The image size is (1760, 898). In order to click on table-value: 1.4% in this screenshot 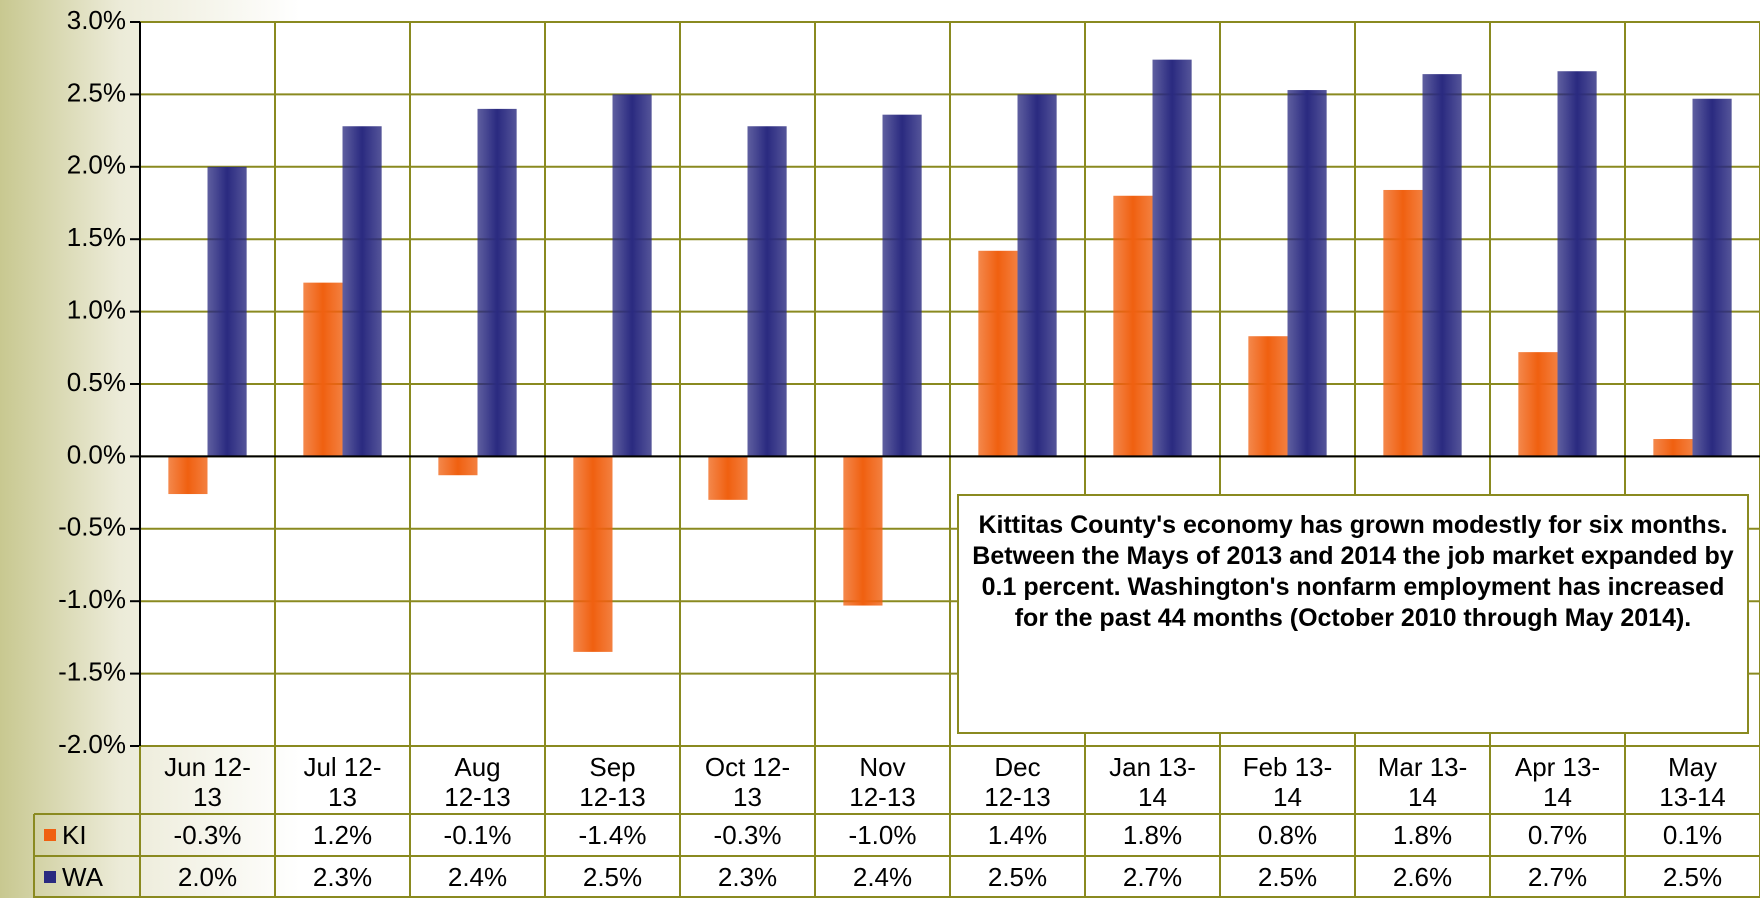, I will do `click(1017, 835)`.